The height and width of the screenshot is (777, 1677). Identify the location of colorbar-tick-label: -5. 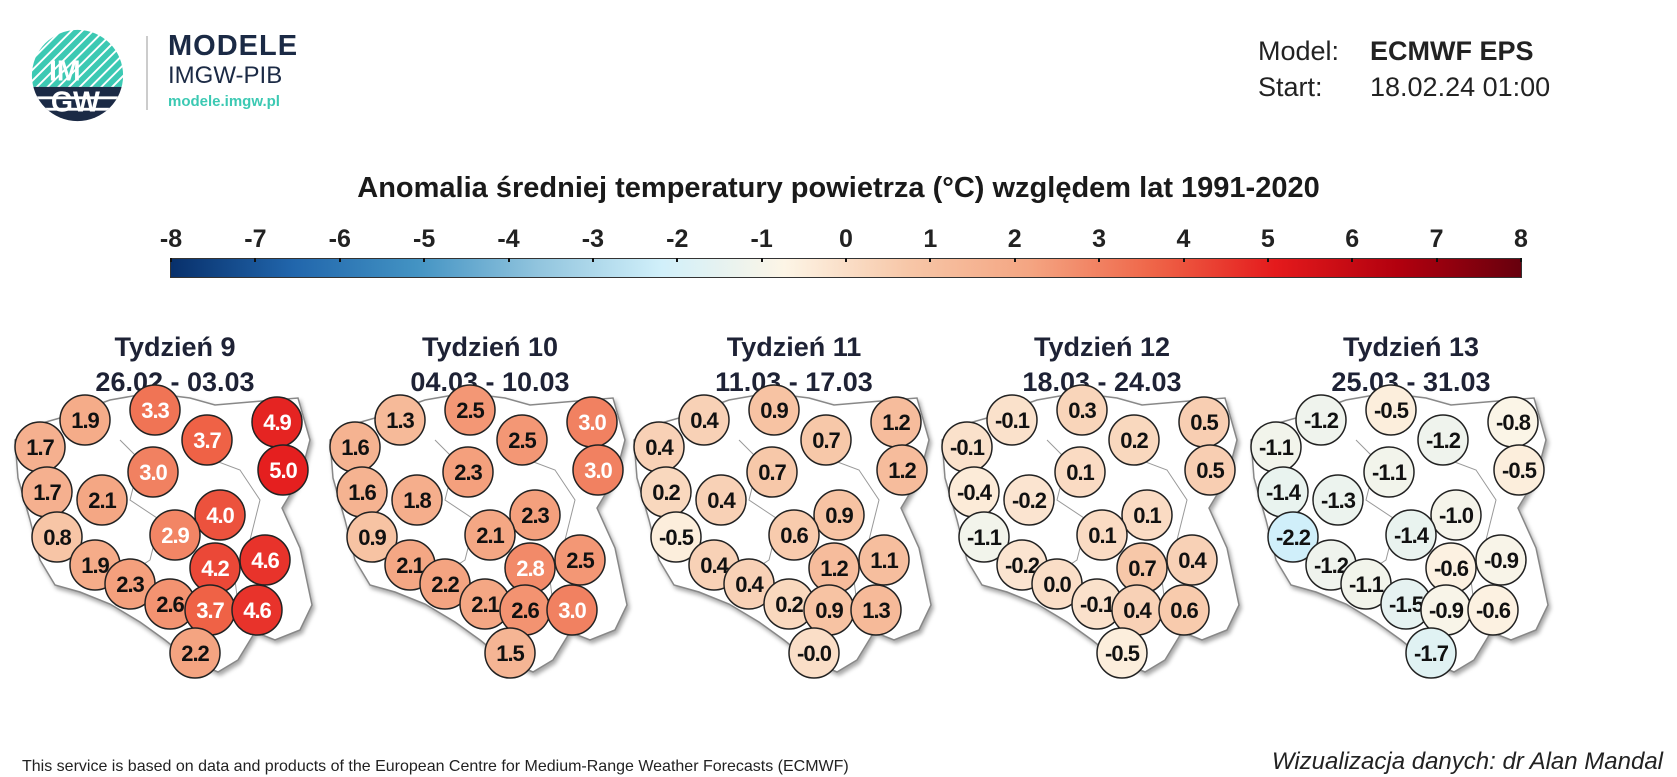
(424, 239).